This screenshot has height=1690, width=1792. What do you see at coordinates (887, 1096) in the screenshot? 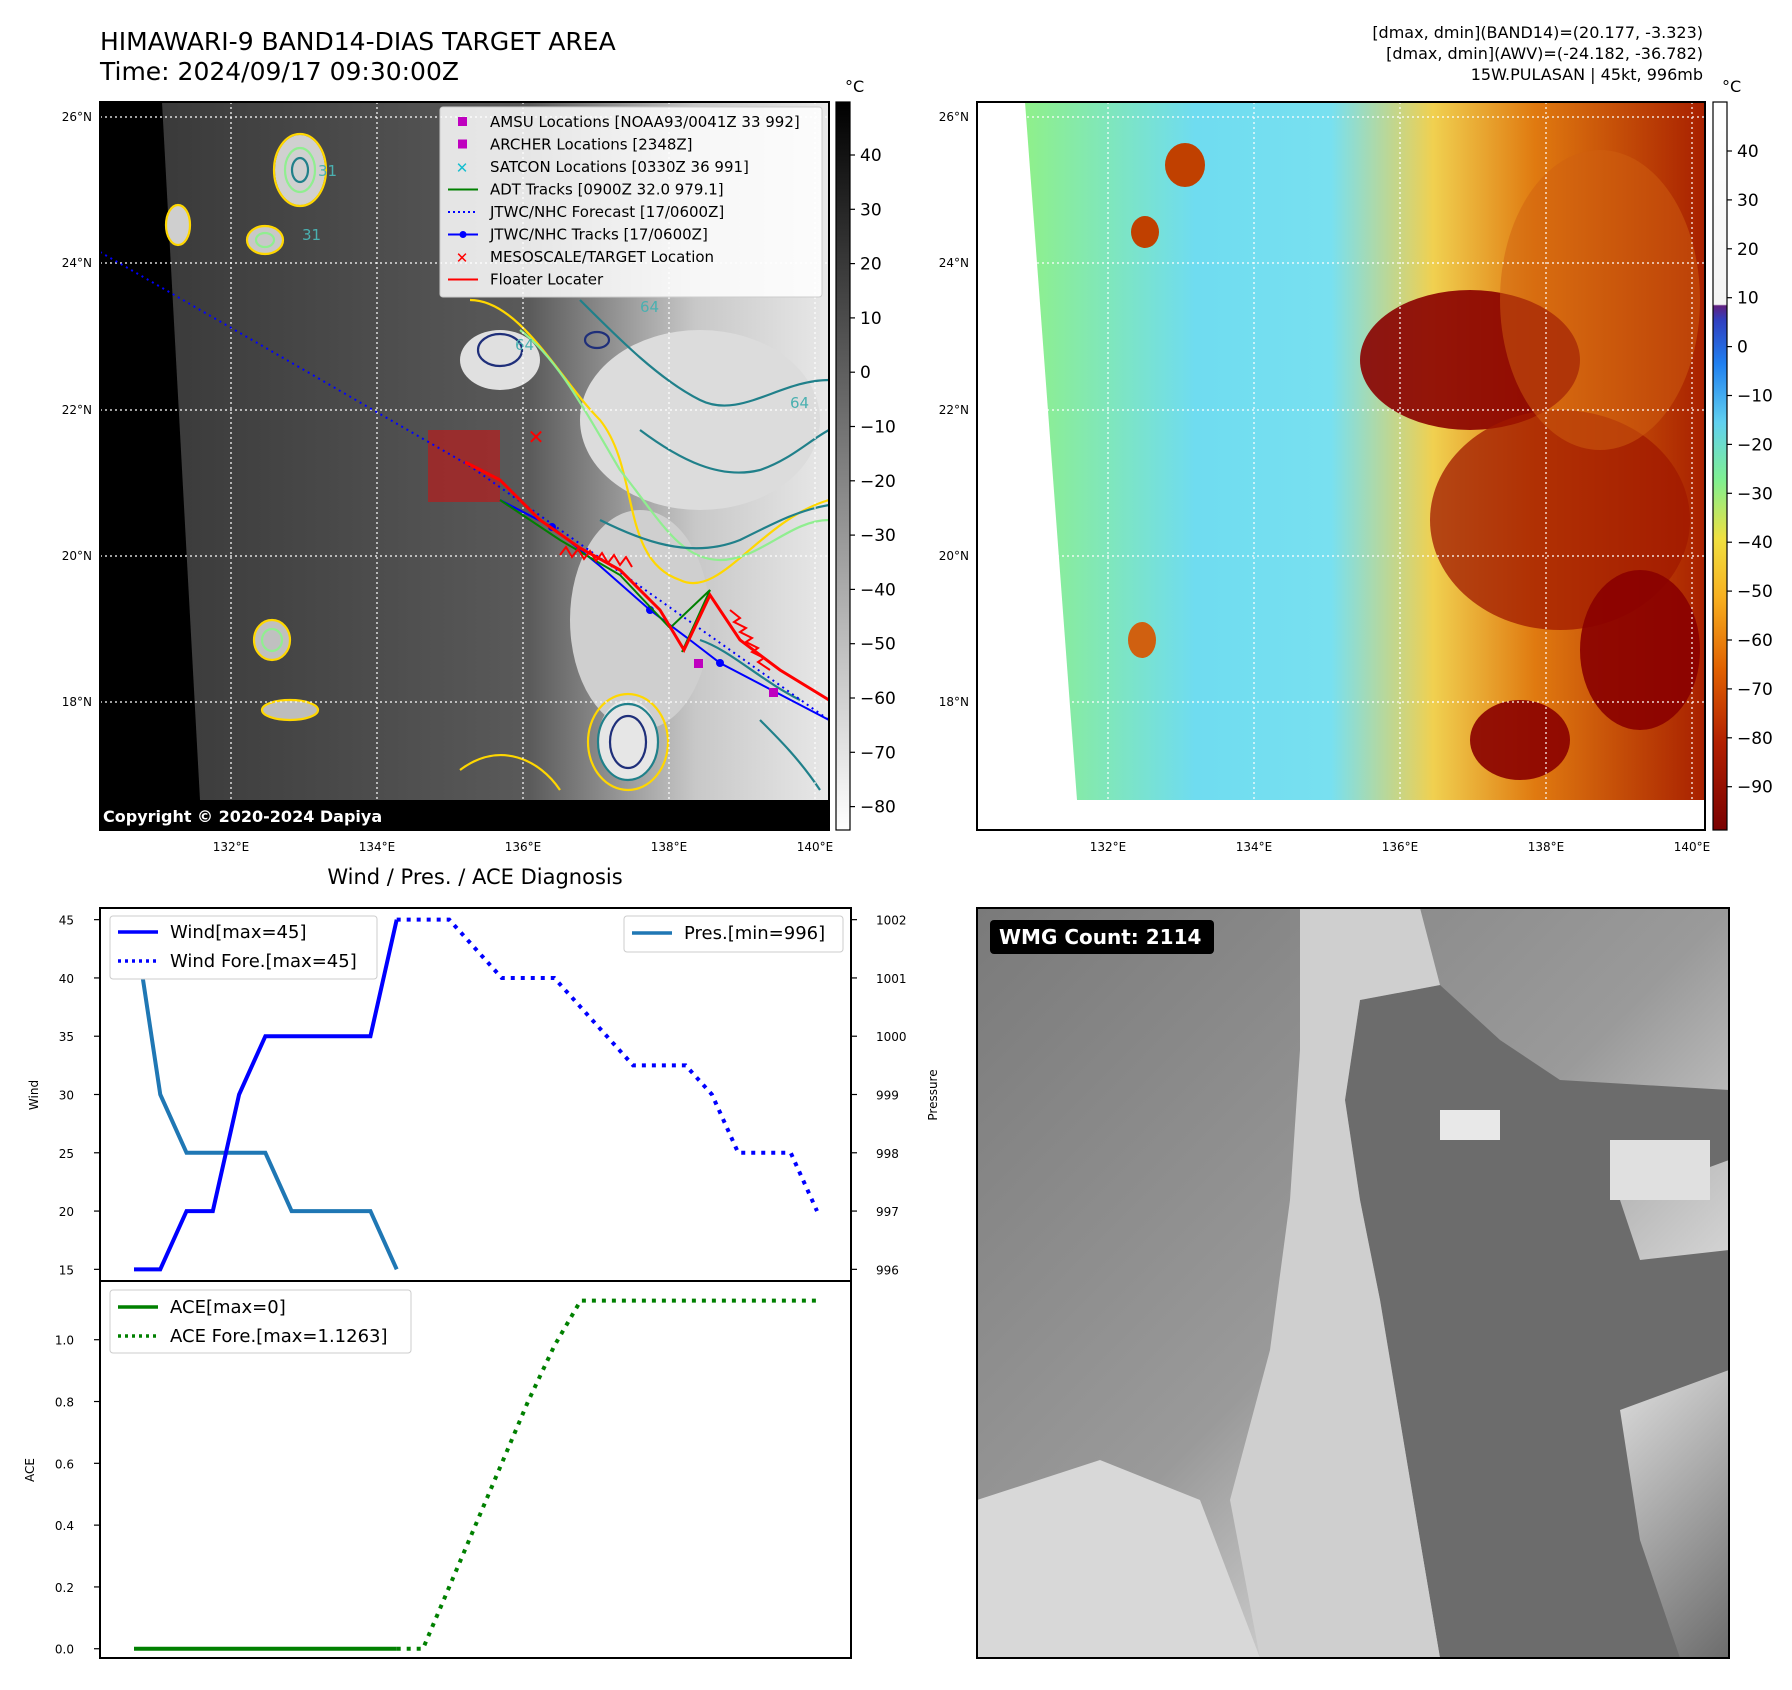
I see `y-tick-label: 999` at bounding box center [887, 1096].